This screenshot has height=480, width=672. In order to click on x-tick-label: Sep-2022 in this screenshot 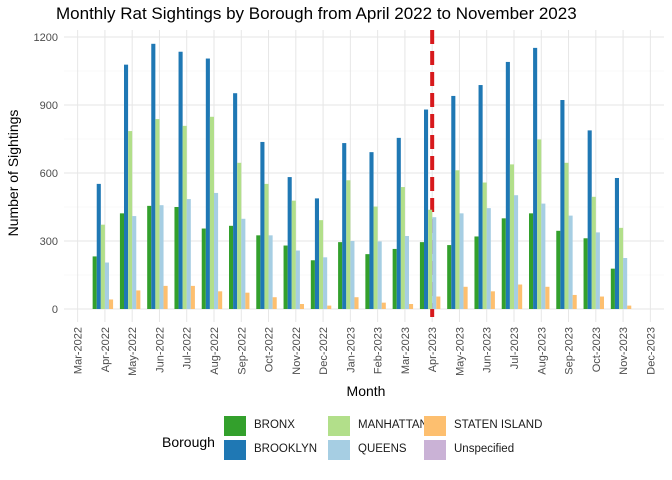, I will do `click(242, 351)`.